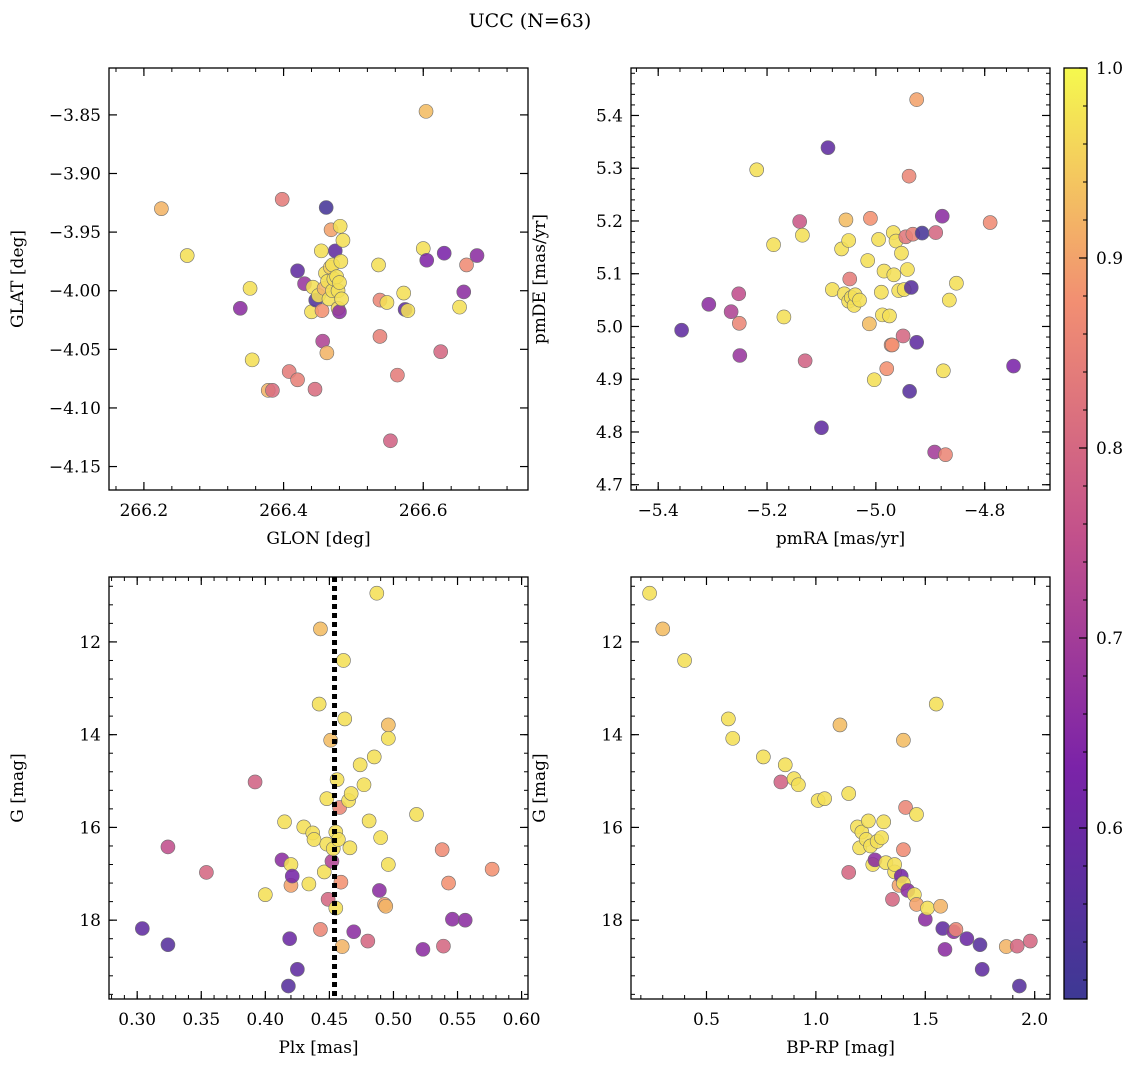 Image resolution: width=1136 pixels, height=1067 pixels. What do you see at coordinates (75, 468) in the screenshot?
I see `y-tick-label: −4.15` at bounding box center [75, 468].